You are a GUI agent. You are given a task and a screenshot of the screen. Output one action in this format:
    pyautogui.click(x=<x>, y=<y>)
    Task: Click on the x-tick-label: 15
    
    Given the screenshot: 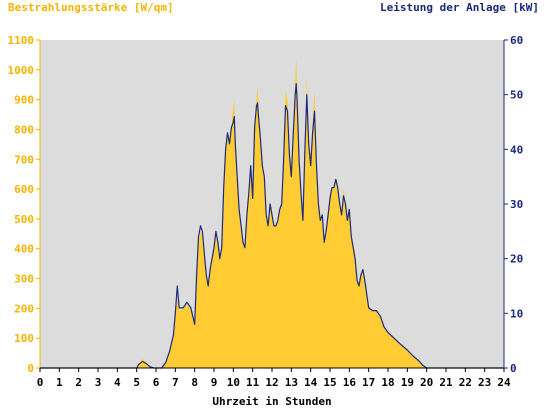 What is the action you would take?
    pyautogui.click(x=329, y=382)
    